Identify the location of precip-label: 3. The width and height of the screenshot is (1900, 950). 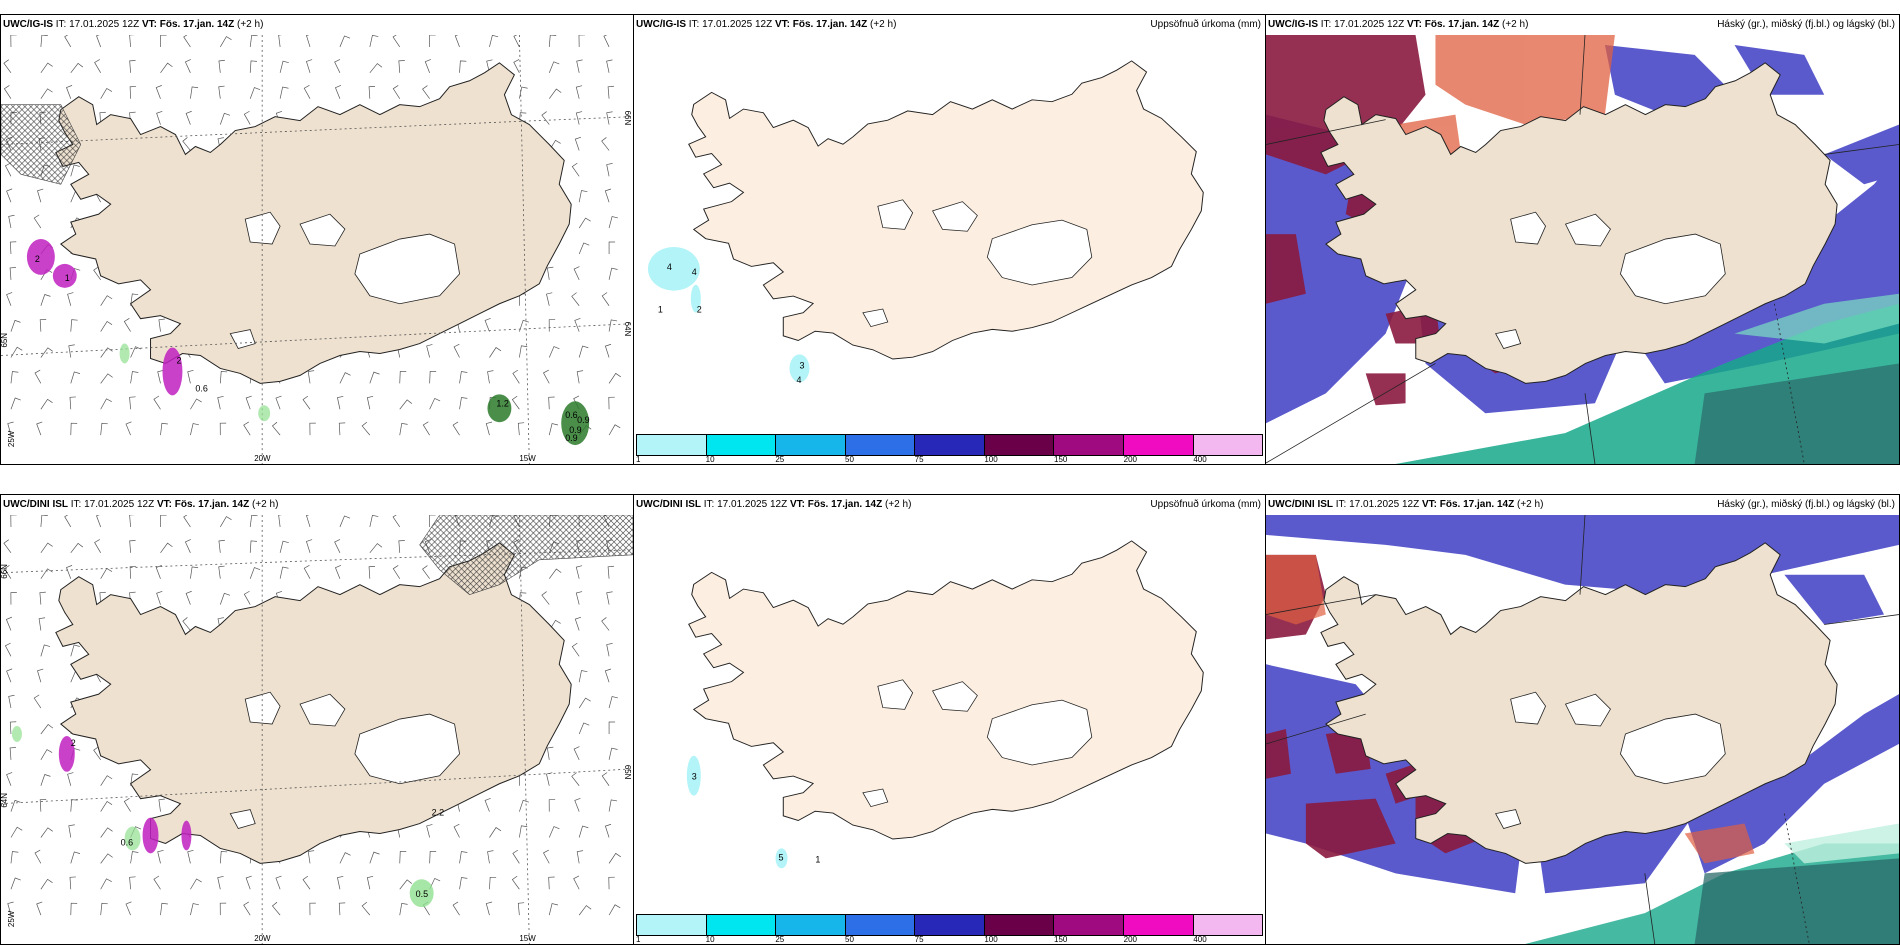
(694, 777).